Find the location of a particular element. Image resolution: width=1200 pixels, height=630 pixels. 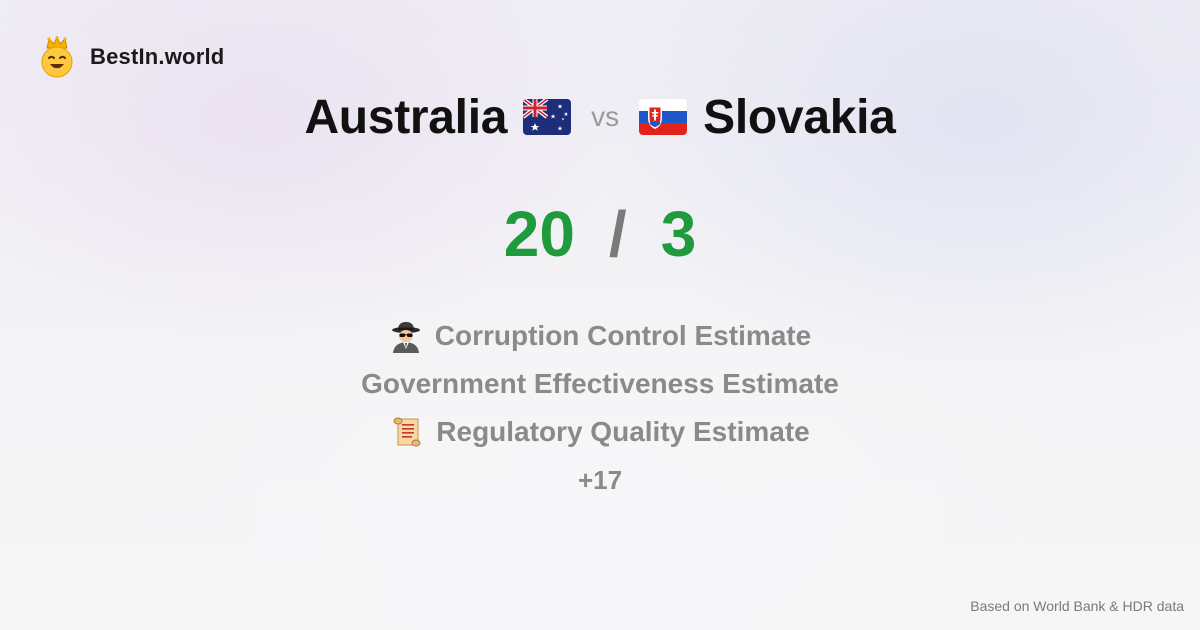

more-metrics-count: +17 is located at coordinates (600, 480).